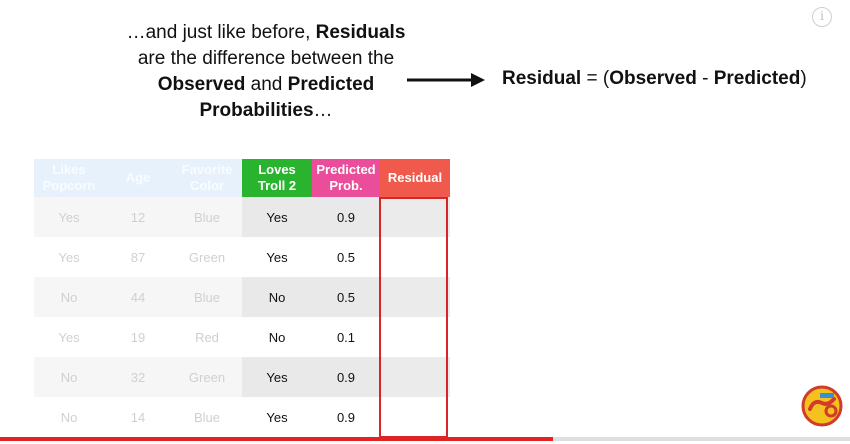 This screenshot has height=444, width=850. What do you see at coordinates (207, 169) in the screenshot?
I see `header-favorite-color-line1: Favorite` at bounding box center [207, 169].